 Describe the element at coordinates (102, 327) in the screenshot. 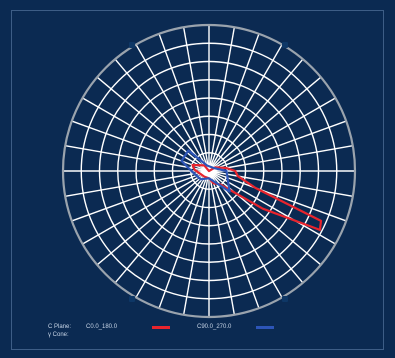

I see `legend-series-1-label: C0.0_180.0` at that location.